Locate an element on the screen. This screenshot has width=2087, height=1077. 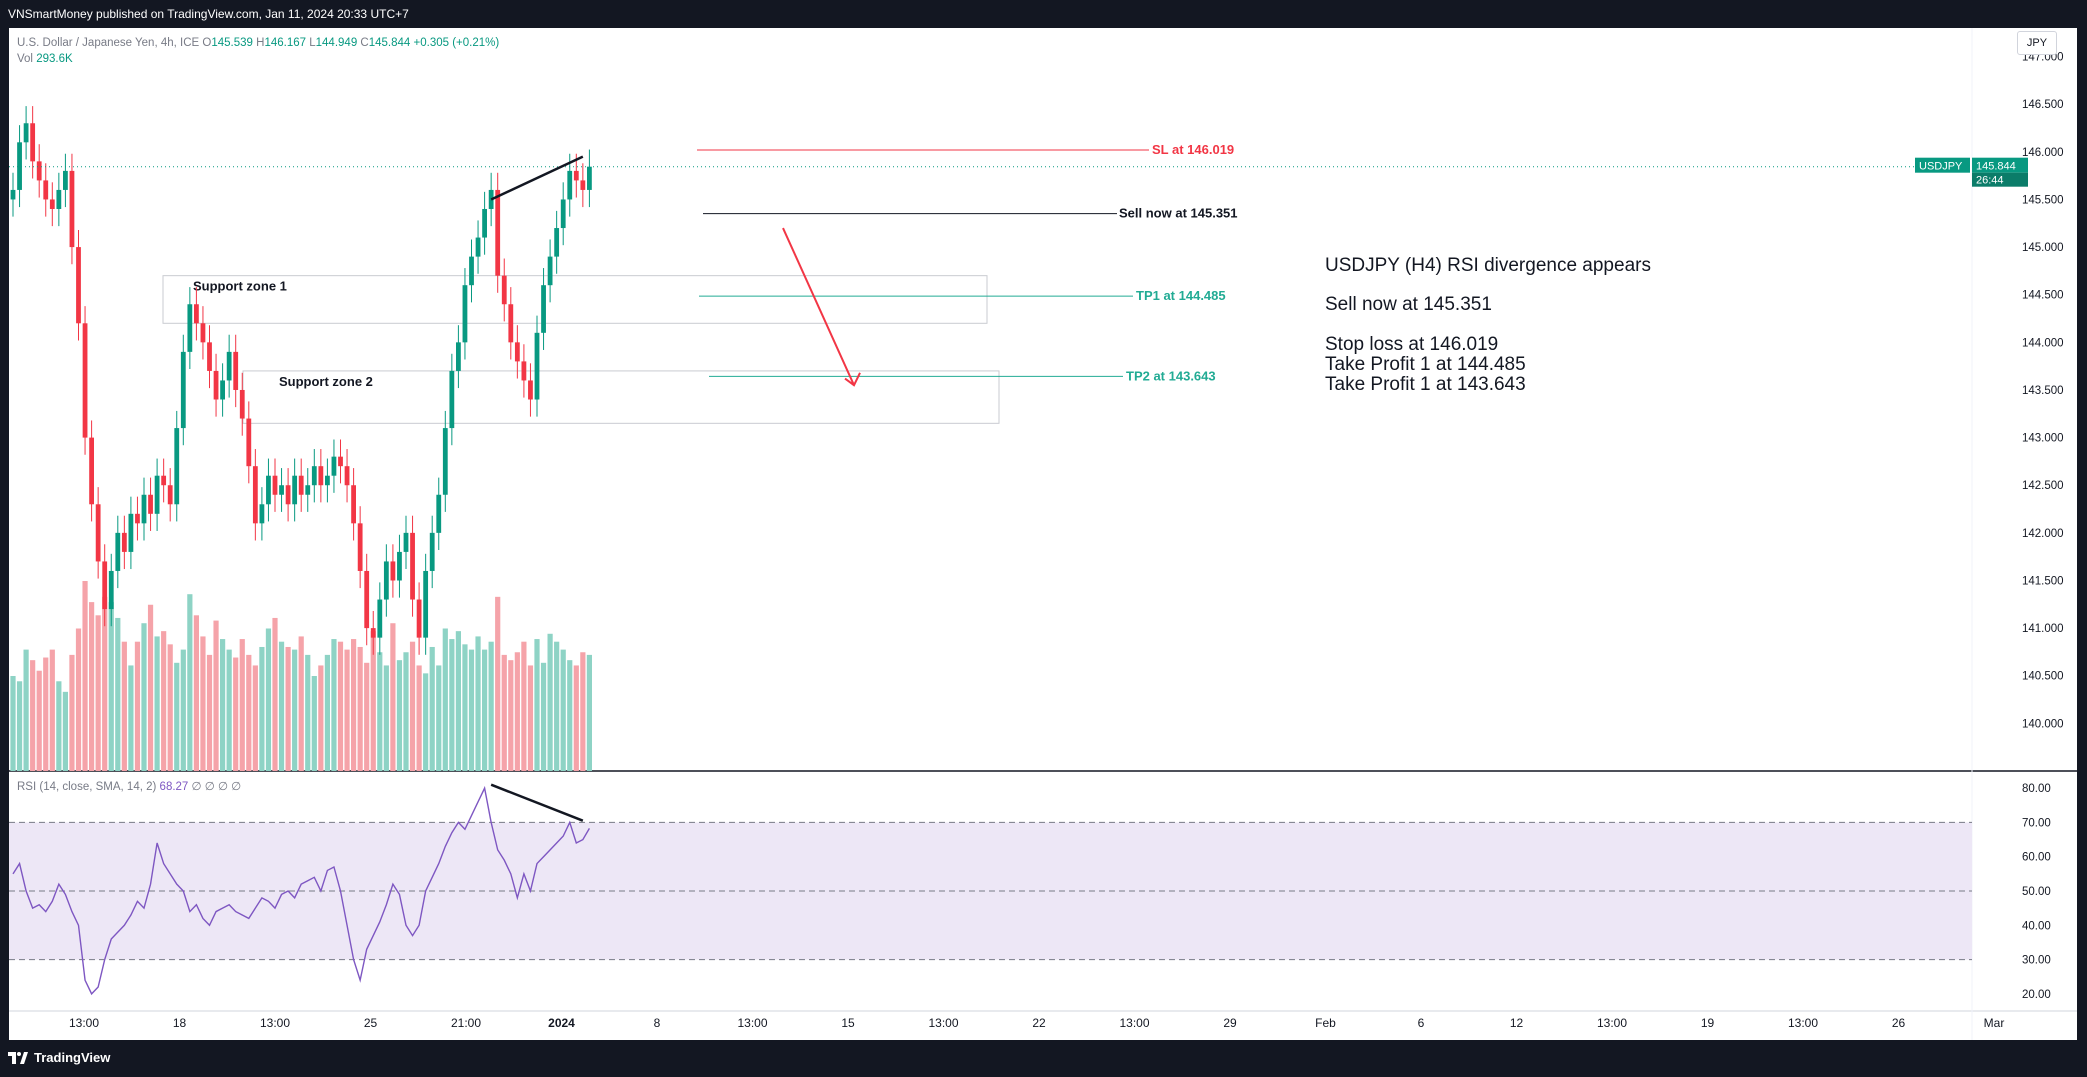
price-tick-label: 143.000 is located at coordinates (2043, 439).